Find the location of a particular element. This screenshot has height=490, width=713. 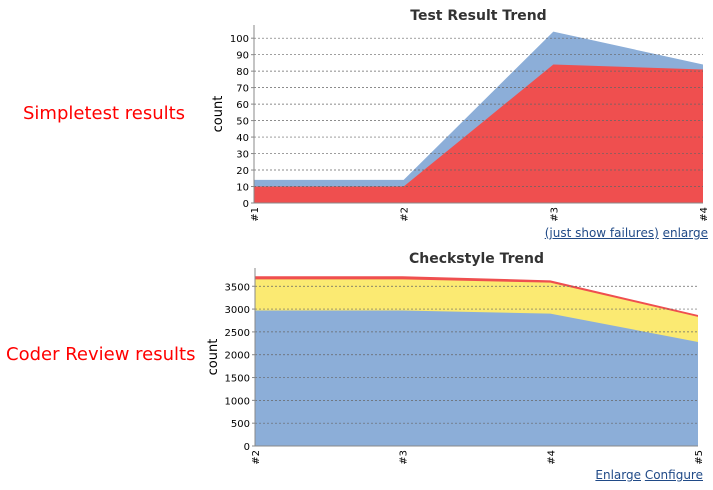

chart-title: Checkstyle Trend is located at coordinates (476, 259).